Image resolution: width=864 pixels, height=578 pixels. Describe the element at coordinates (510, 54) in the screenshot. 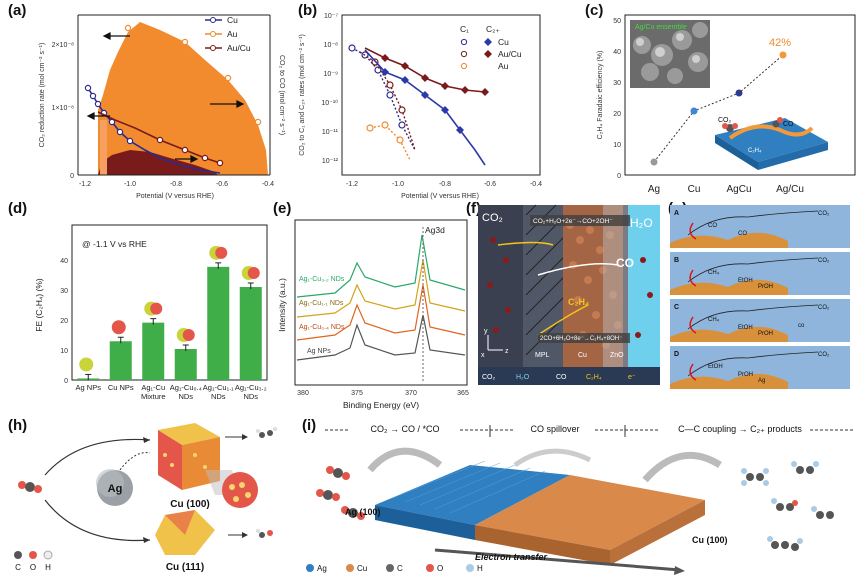

I see `b-legend-aucu: Au/Cu` at that location.